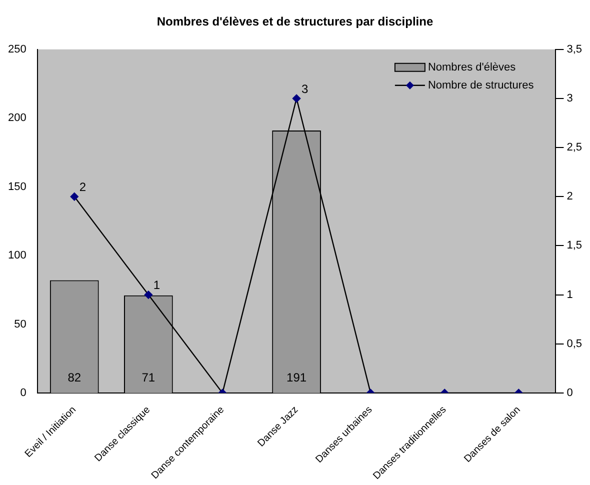 This screenshot has height=485, width=590. What do you see at coordinates (569, 196) in the screenshot?
I see `y2-tick-label: 2` at bounding box center [569, 196].